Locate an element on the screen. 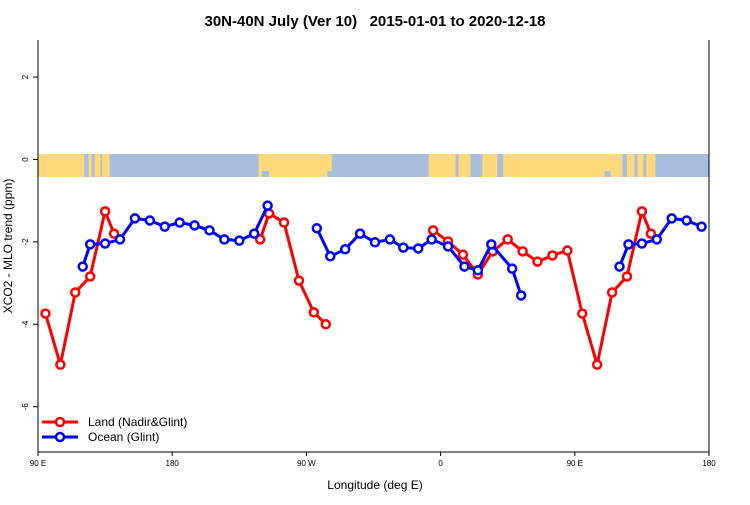  legend-ocean-marker is located at coordinates (60, 437).